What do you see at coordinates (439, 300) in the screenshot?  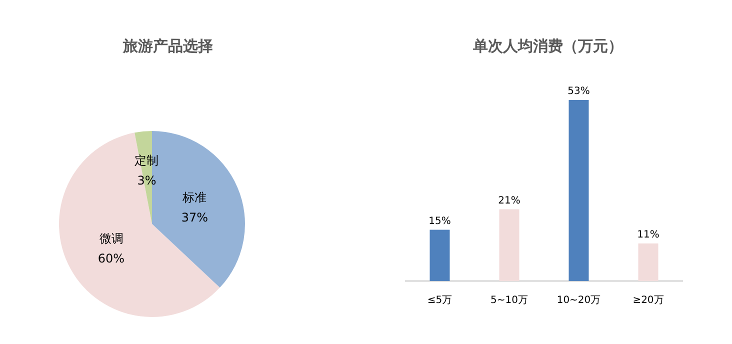 I see `x-tick-label: ≤5万` at bounding box center [439, 300].